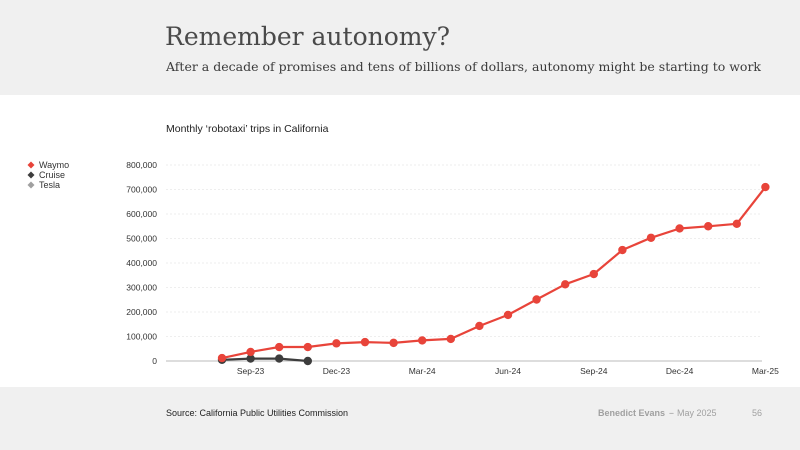 The image size is (800, 450). I want to click on legend-label: Waymo, so click(54, 165).